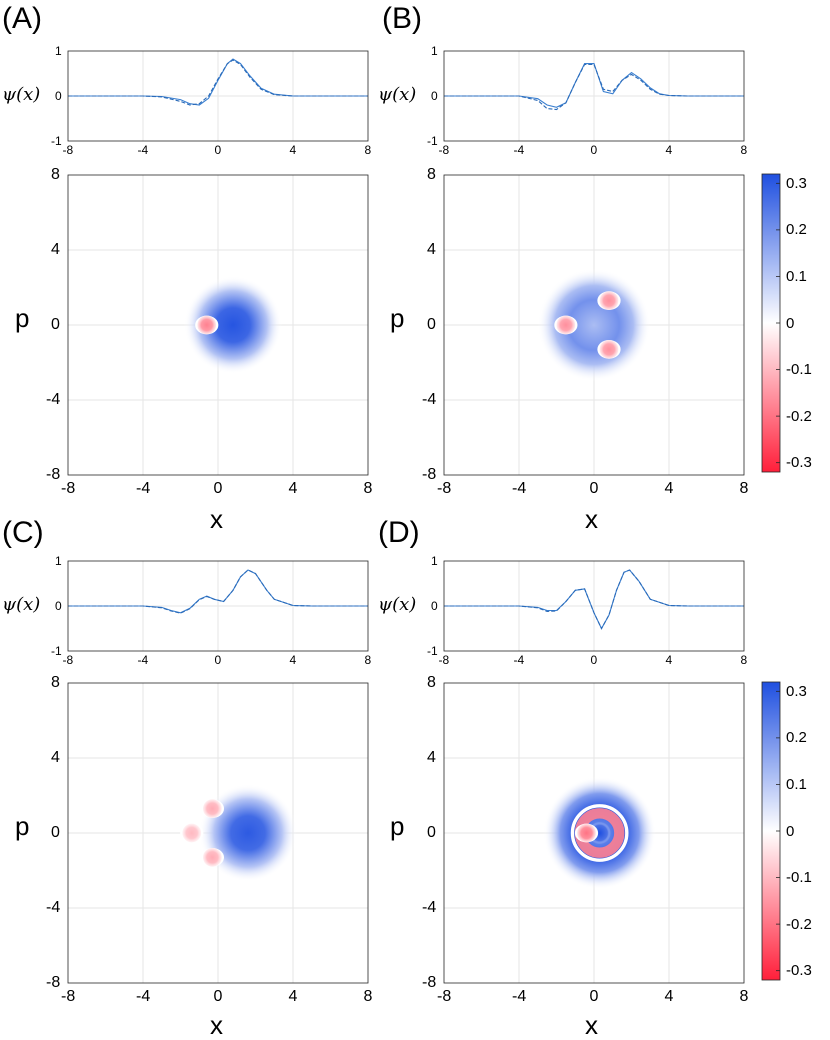  Describe the element at coordinates (399, 532) in the screenshot. I see `panel-label-d: (D)` at that location.